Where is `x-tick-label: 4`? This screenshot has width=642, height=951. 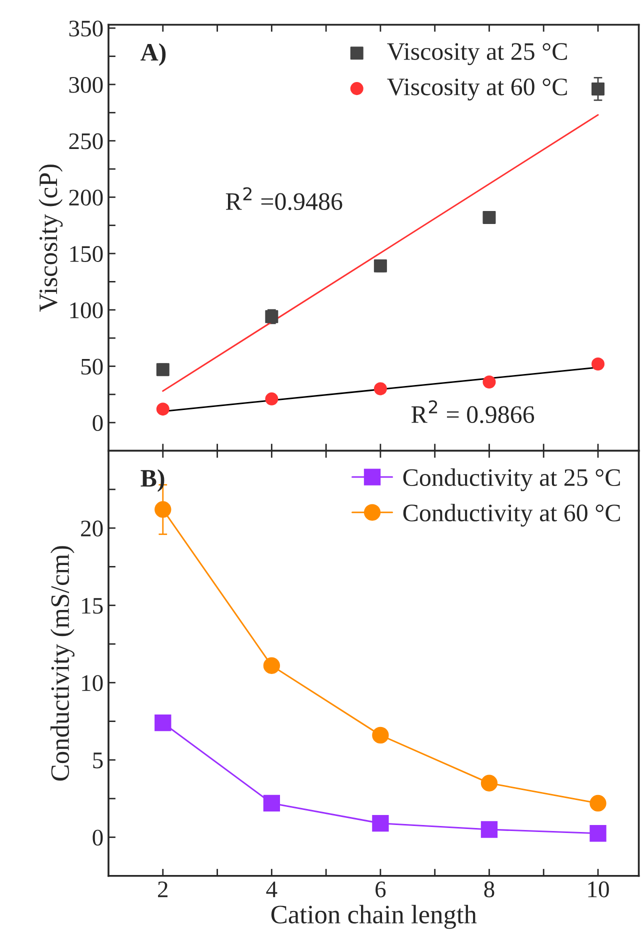
x-tick-label: 4 is located at coordinates (272, 890).